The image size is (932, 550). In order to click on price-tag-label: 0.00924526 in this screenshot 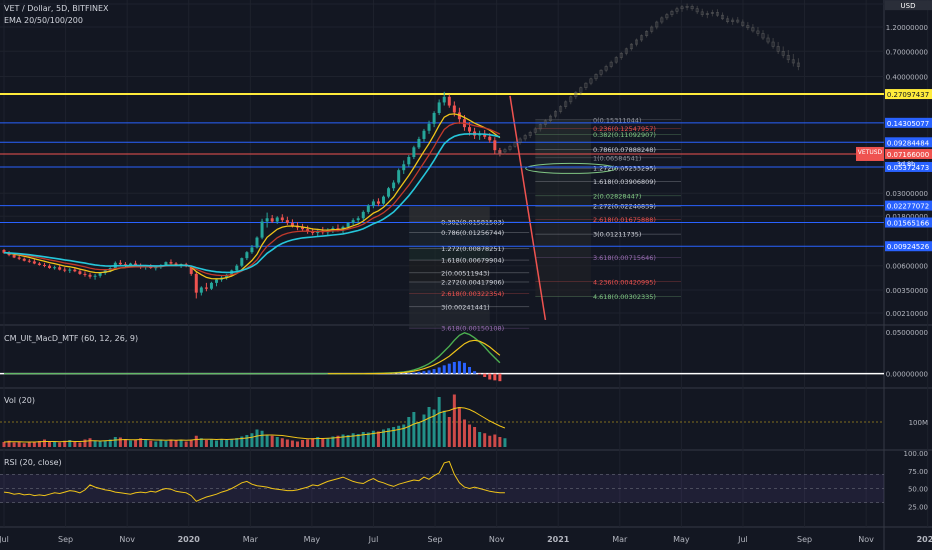, I will do `click(908, 247)`.